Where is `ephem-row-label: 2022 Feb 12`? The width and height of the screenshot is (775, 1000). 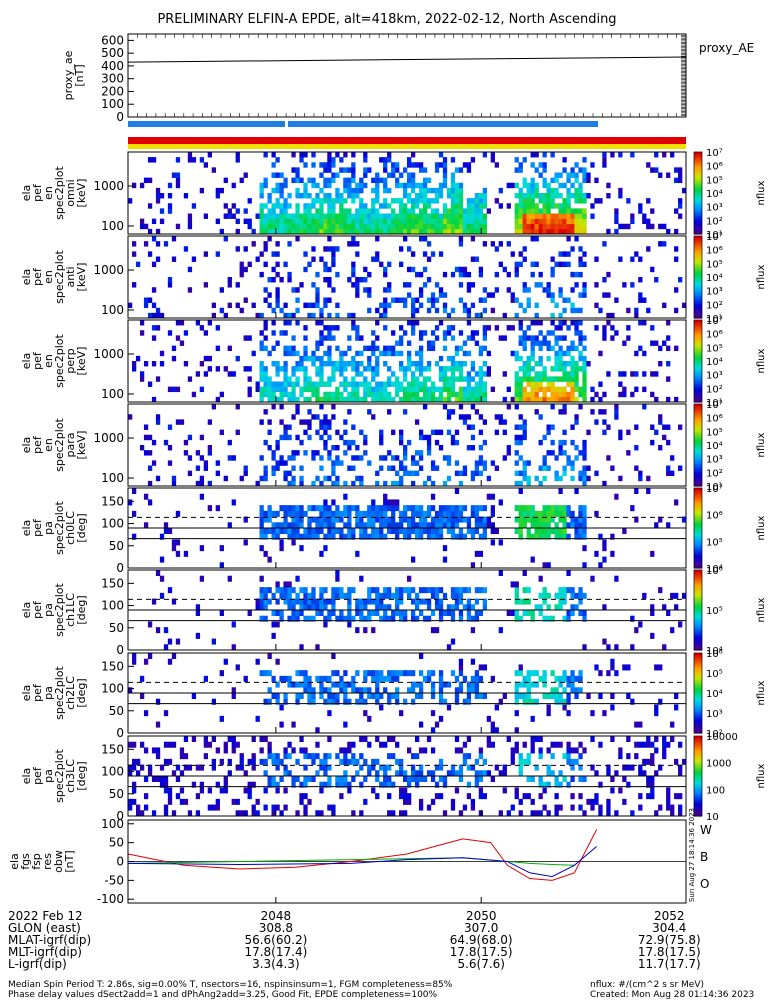 ephem-row-label: 2022 Feb 12 is located at coordinates (45, 916).